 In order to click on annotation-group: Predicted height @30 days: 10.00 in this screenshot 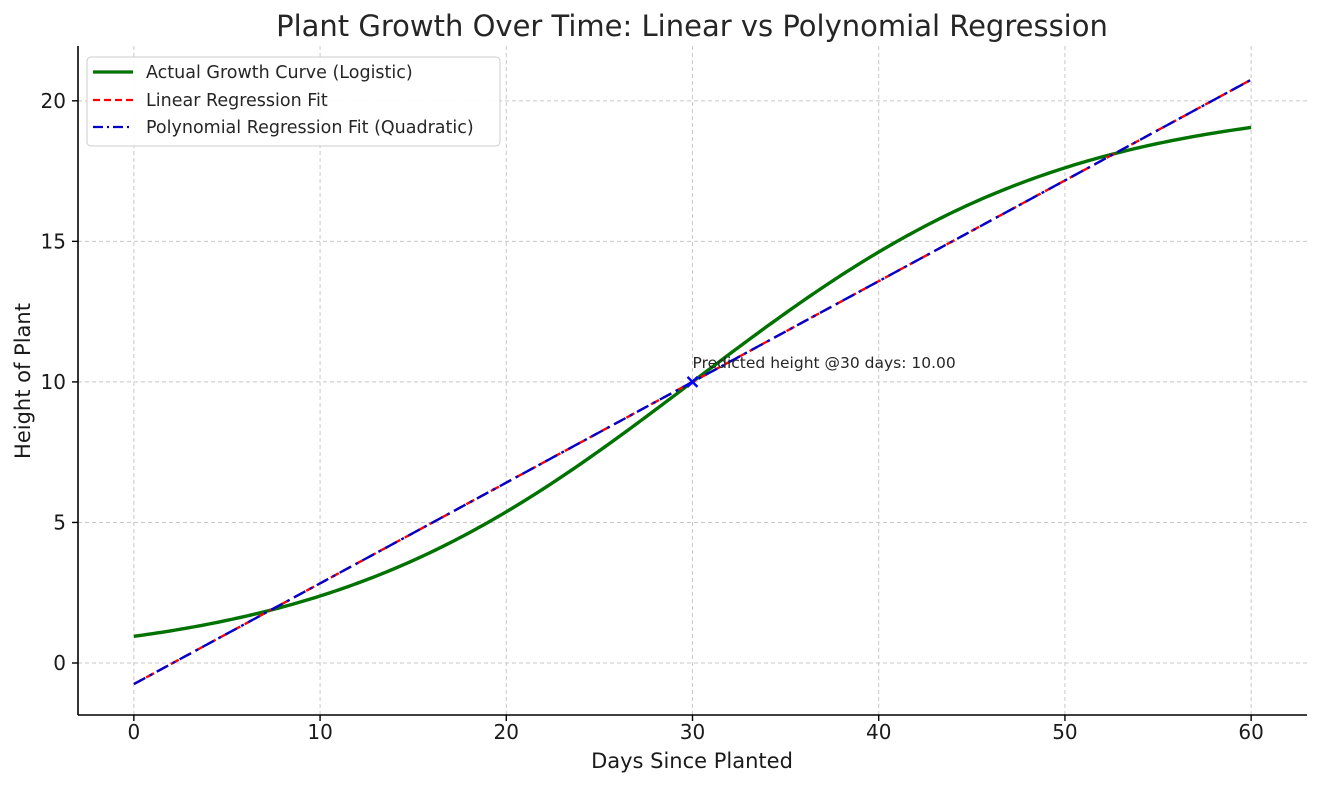, I will do `click(821, 371)`.